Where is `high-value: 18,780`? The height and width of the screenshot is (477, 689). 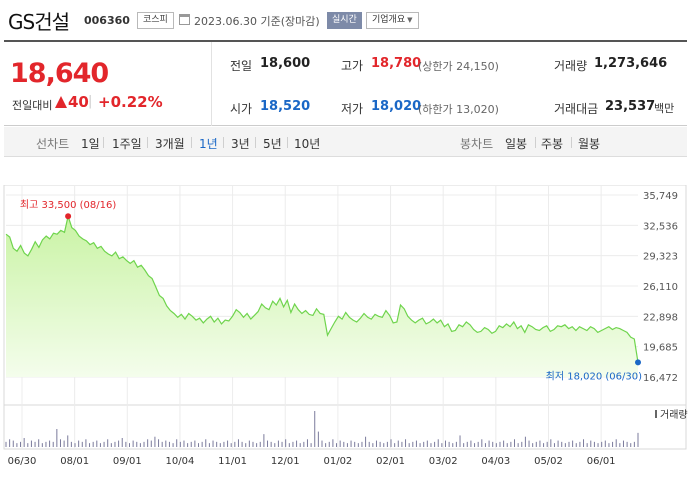 high-value: 18,780 is located at coordinates (396, 63).